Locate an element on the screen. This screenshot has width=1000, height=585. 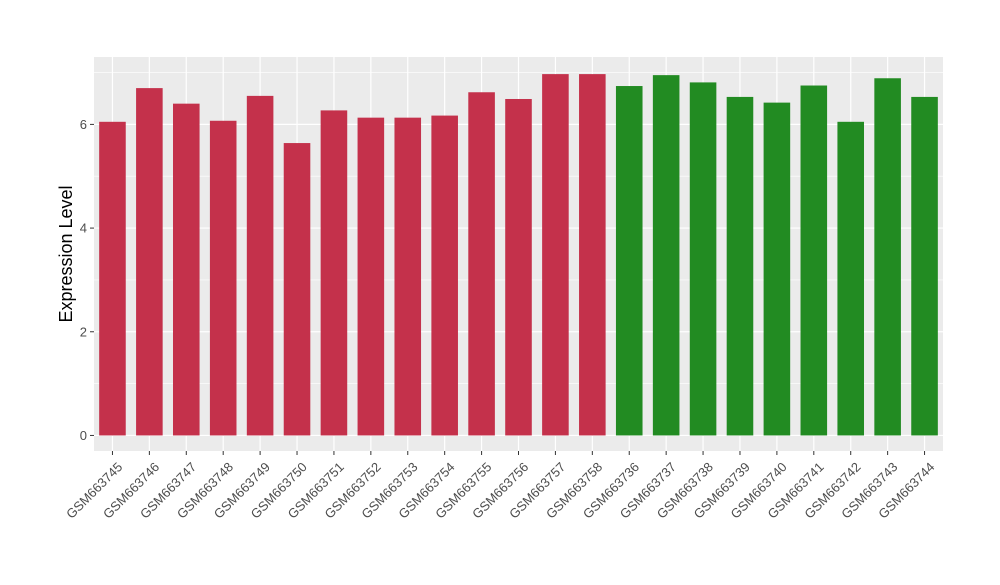
bar-GSM663738 is located at coordinates (703, 259).